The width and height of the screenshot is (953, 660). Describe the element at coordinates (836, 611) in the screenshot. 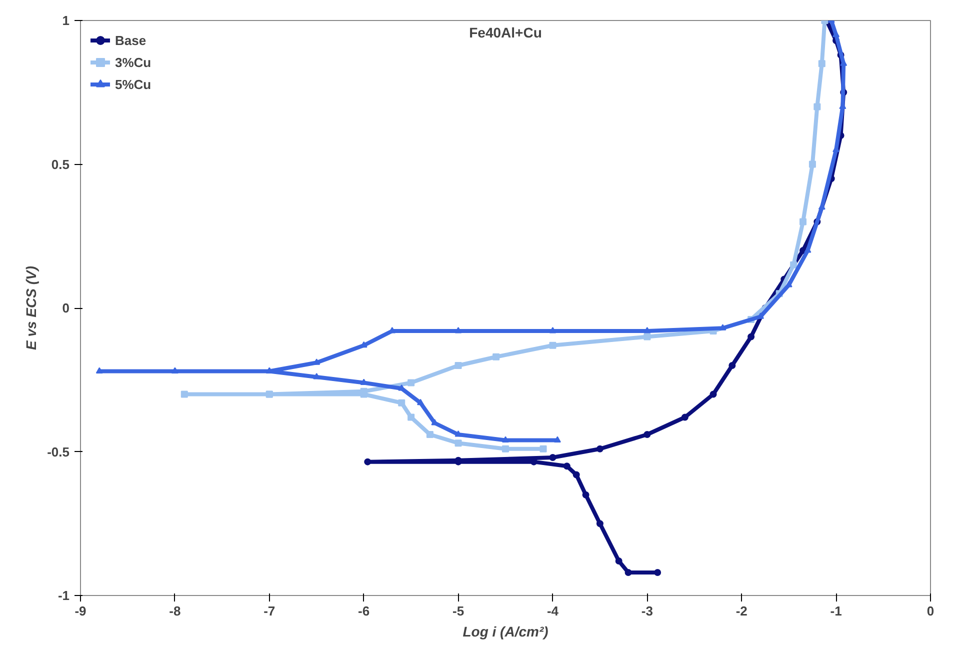

I see `x-tick-label: -1` at that location.